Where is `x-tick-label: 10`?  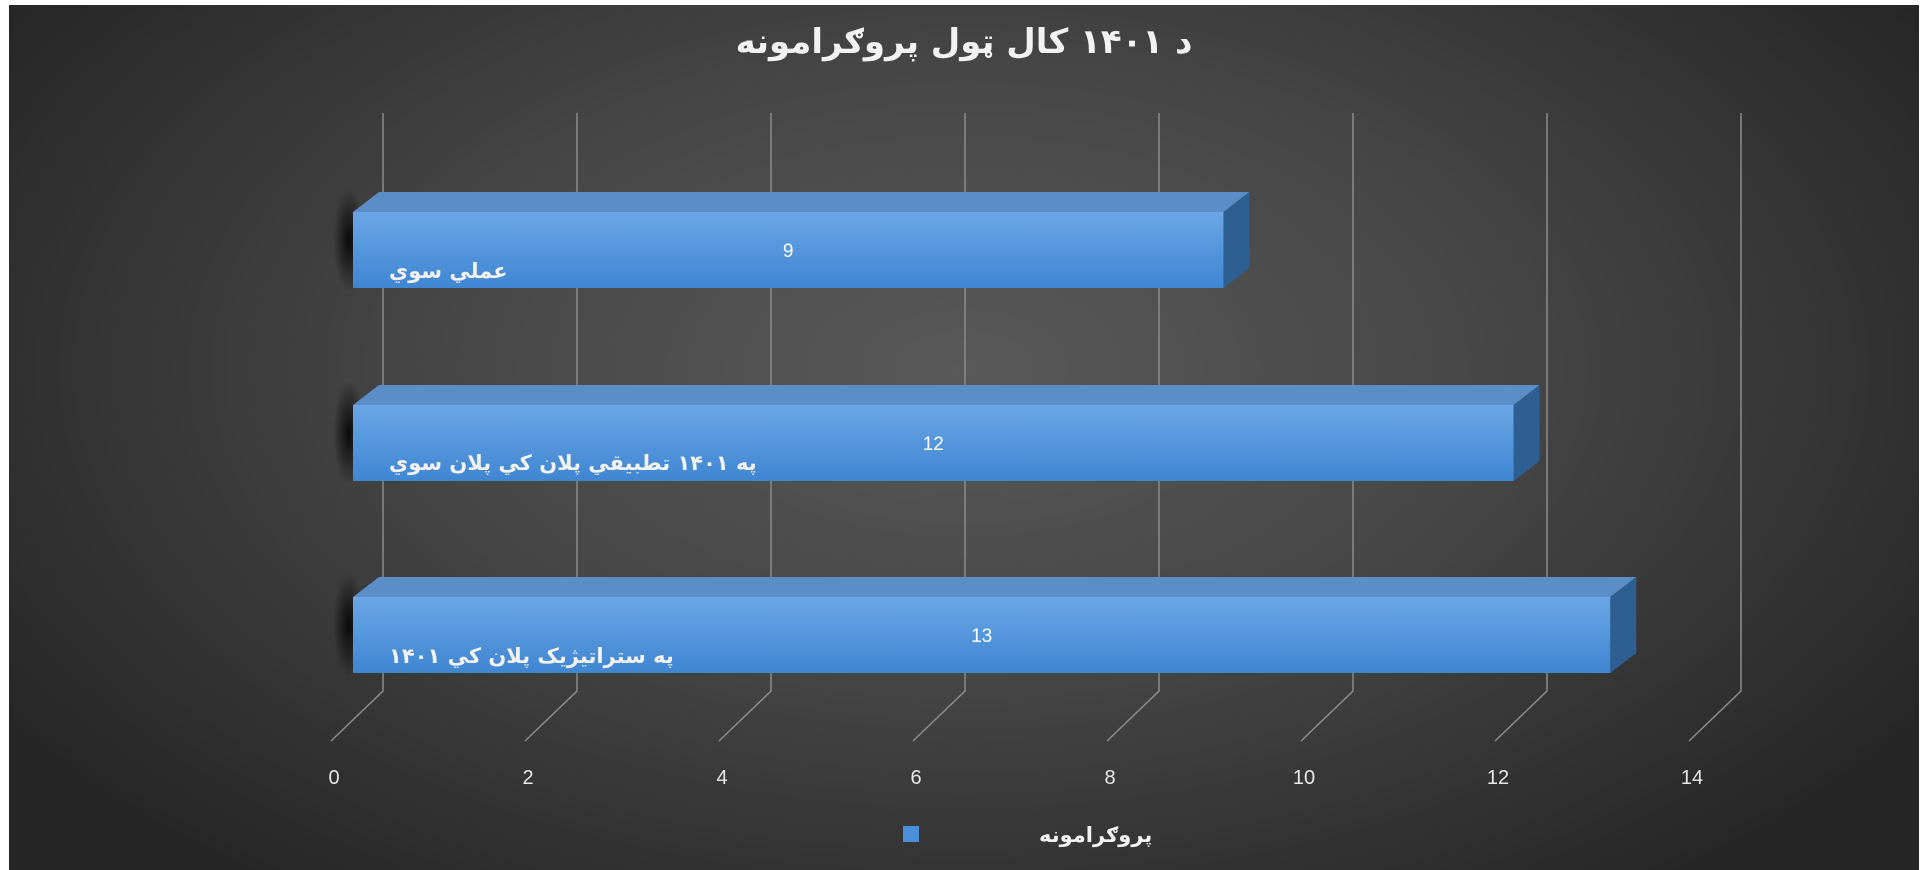
x-tick-label: 10 is located at coordinates (1304, 778).